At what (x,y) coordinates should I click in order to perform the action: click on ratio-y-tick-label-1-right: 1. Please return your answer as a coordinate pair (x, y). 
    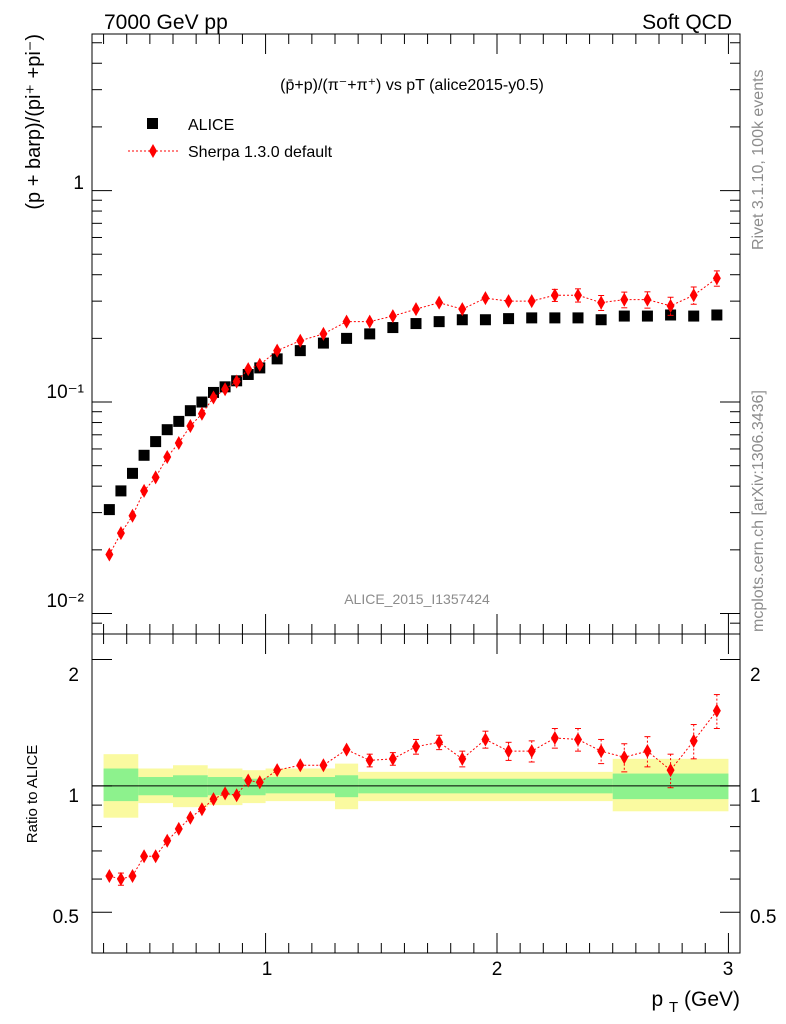
    Looking at the image, I should click on (755, 796).